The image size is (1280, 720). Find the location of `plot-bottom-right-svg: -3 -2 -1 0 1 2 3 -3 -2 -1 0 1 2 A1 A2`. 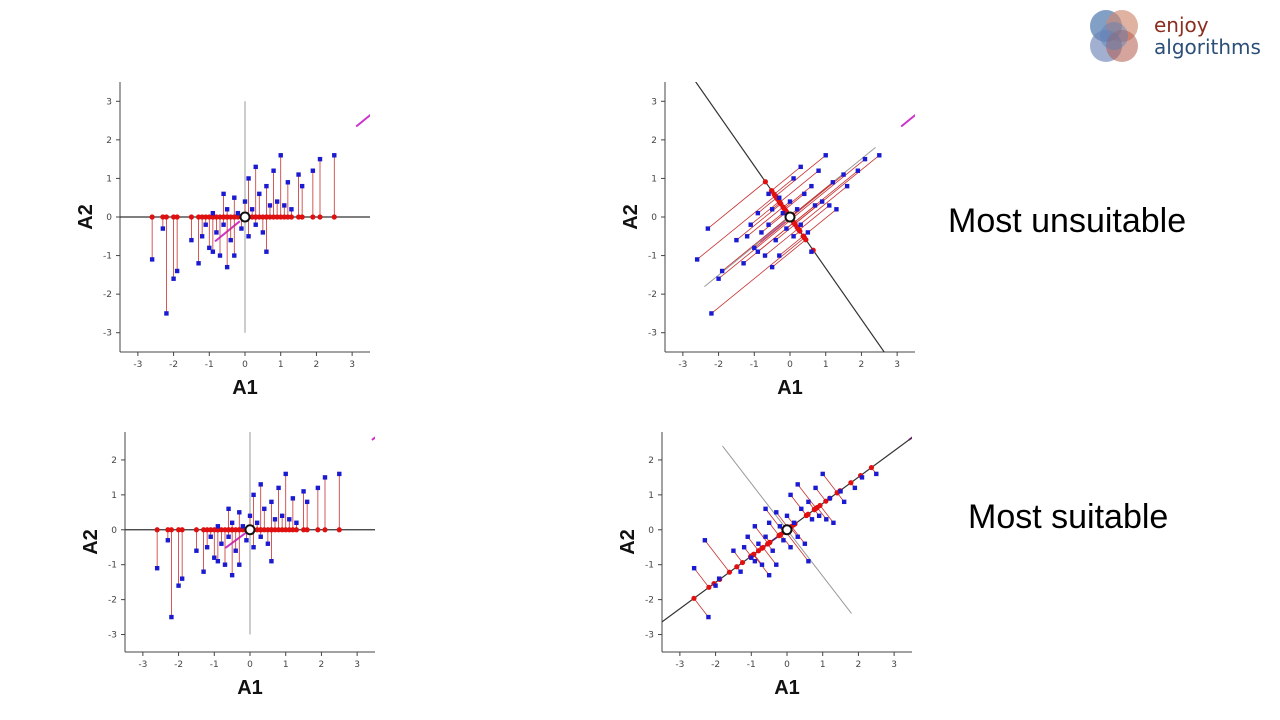

plot-bottom-right-svg: -3 -2 -1 0 1 2 3 -3 -2 -1 0 1 2 A1 A2 is located at coordinates (764, 565).